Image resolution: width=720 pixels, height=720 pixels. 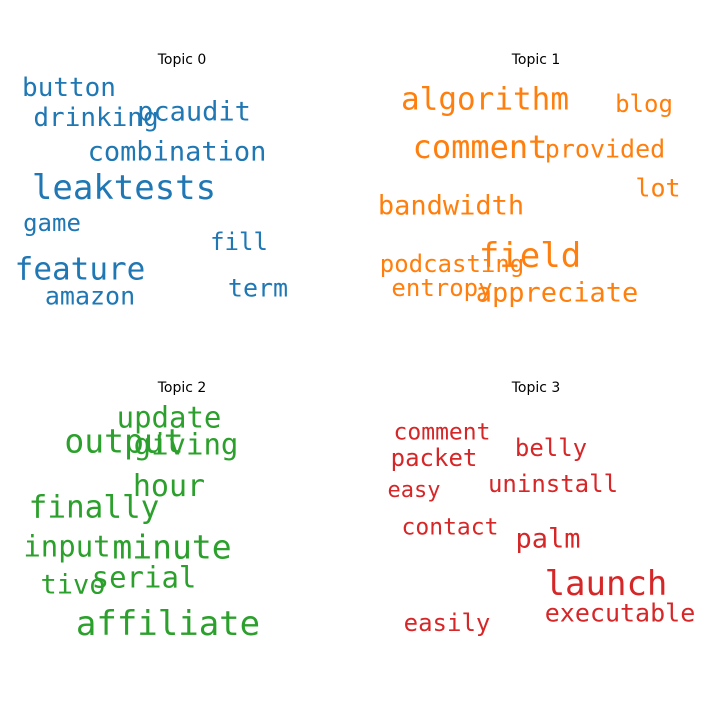 I want to click on topic-3-word: contact, so click(x=450, y=527).